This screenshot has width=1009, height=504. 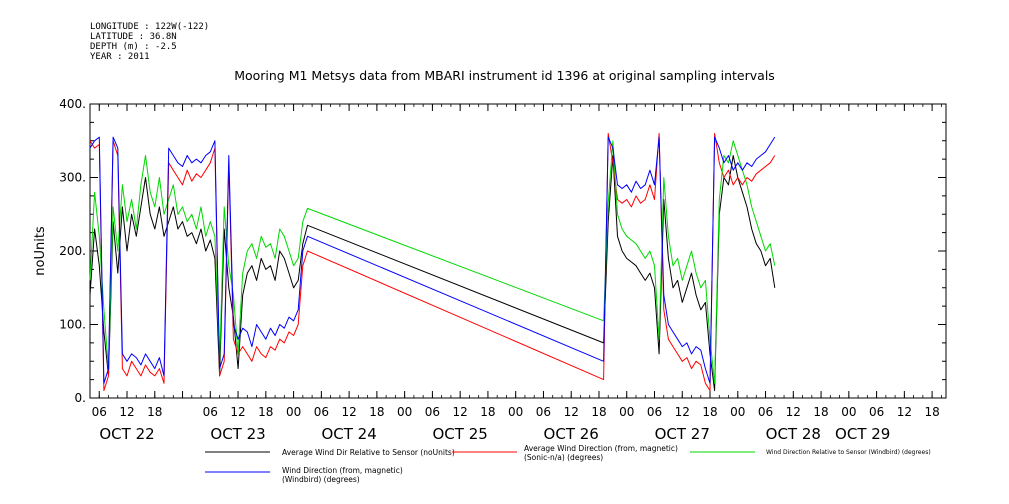 What do you see at coordinates (133, 47) in the screenshot?
I see `depth-label: DEPTH (m) : -2.5` at bounding box center [133, 47].